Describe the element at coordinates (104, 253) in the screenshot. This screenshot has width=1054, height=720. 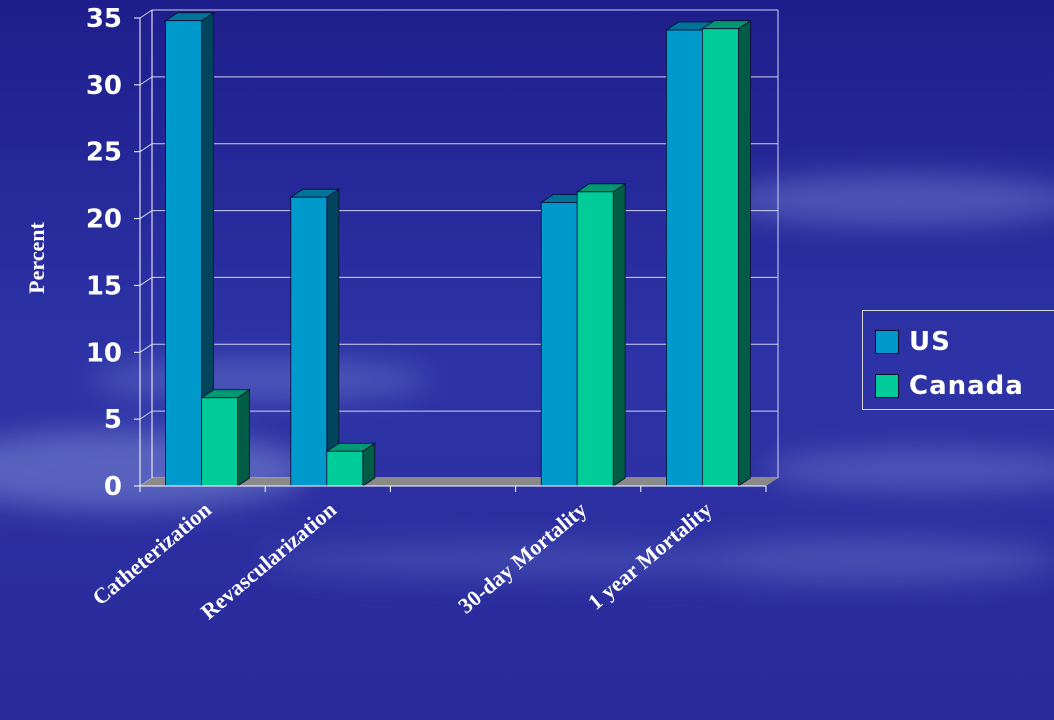
I see `y-tick-labels: 0 5 10 15 20 25 30 35` at that location.